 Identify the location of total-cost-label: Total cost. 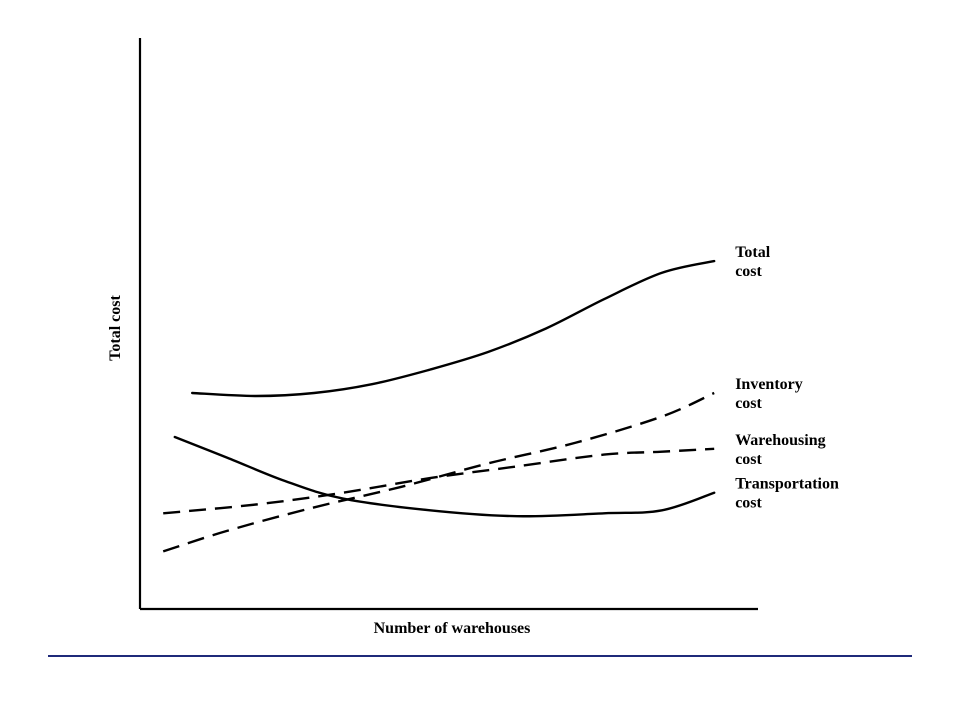
(753, 262).